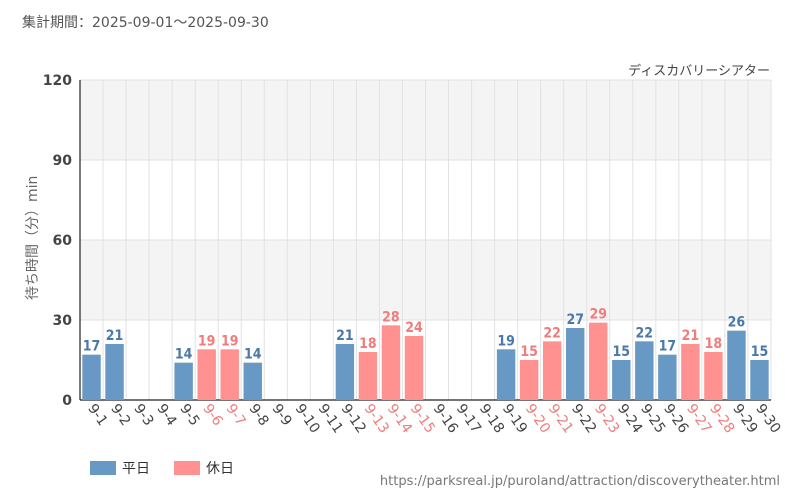  What do you see at coordinates (166, 415) in the screenshot?
I see `x-tick-label: 9-4` at bounding box center [166, 415].